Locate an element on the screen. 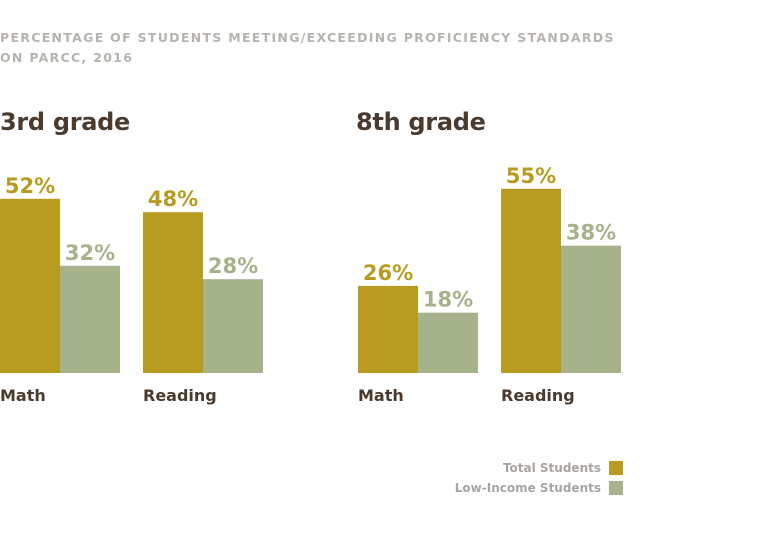 The width and height of the screenshot is (762, 540). panel-title-3rd-grade: 3rd grade is located at coordinates (65, 122).